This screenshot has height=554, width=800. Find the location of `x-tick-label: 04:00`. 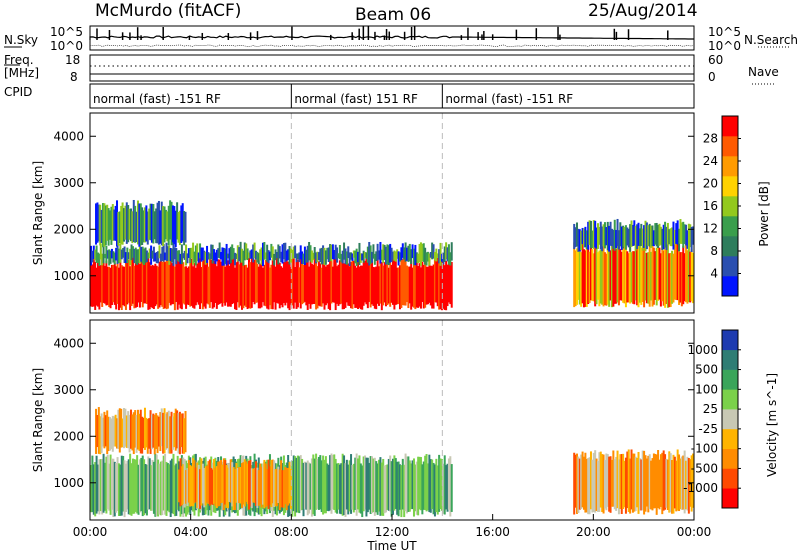

x-tick-label: 04:00 is located at coordinates (190, 532).